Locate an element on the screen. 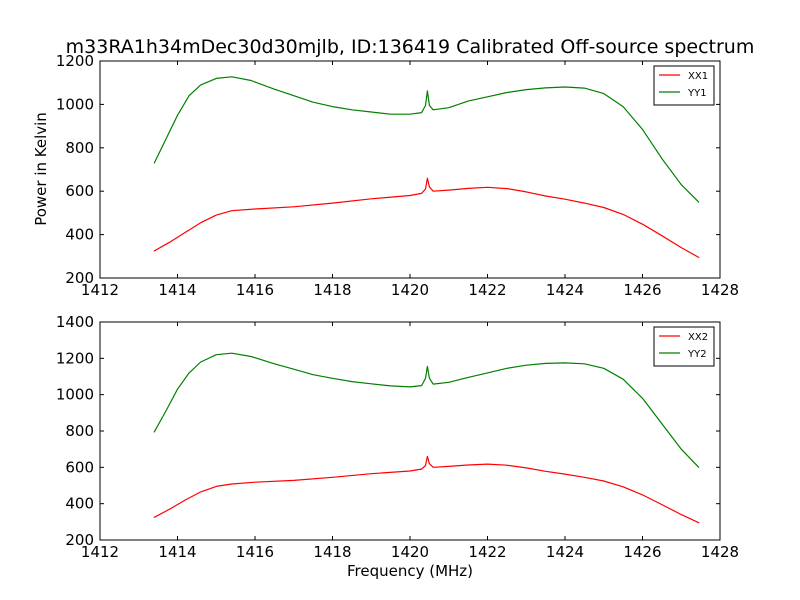  legend-label-yy2: YY2 is located at coordinates (697, 354).